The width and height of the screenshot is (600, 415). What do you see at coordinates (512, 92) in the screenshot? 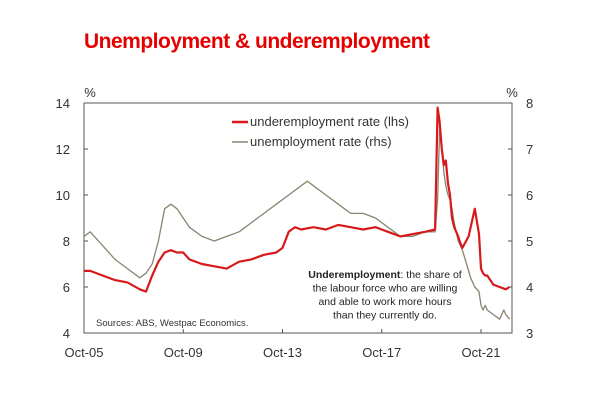
I see `right-axis-unit: %` at bounding box center [512, 92].